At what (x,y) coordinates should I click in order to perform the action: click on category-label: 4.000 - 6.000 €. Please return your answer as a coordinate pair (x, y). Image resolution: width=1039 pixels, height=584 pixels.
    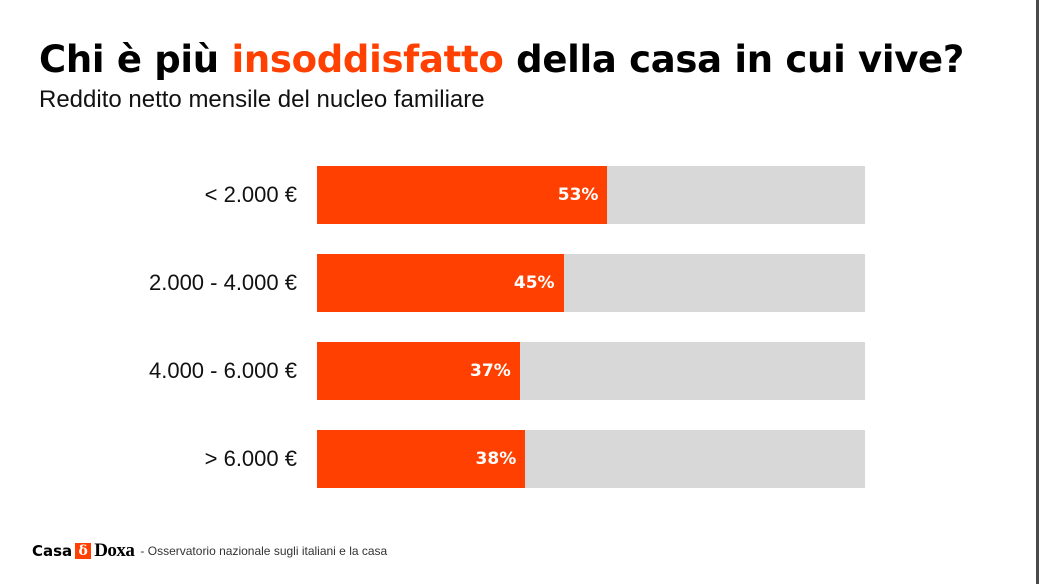
    Looking at the image, I should click on (222, 370).